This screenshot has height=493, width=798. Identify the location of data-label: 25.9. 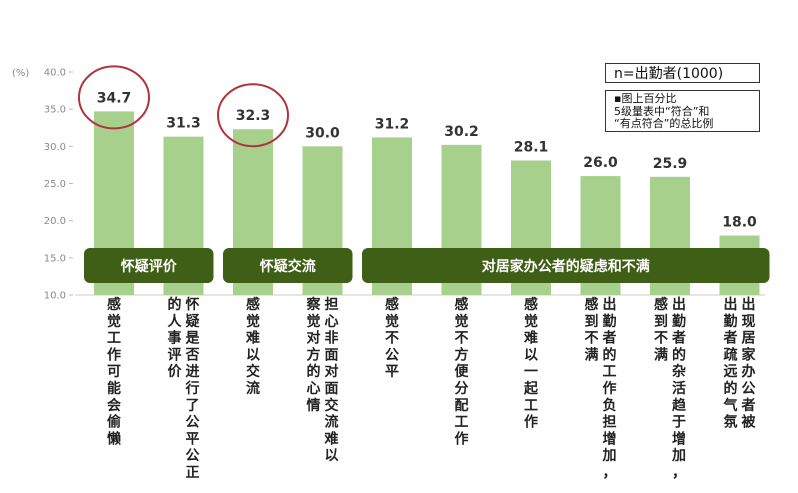
(670, 164).